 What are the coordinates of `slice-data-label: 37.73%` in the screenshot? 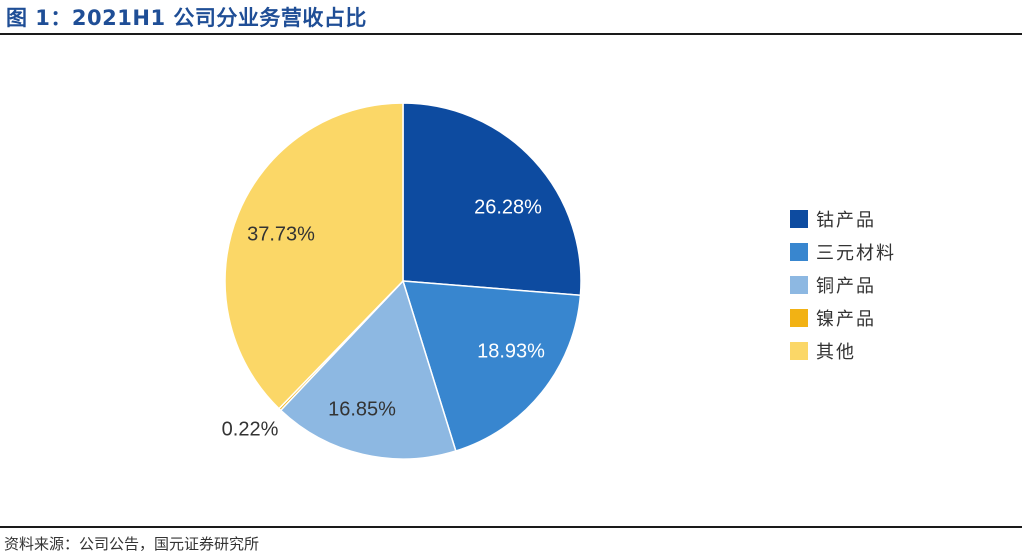 It's located at (281, 234).